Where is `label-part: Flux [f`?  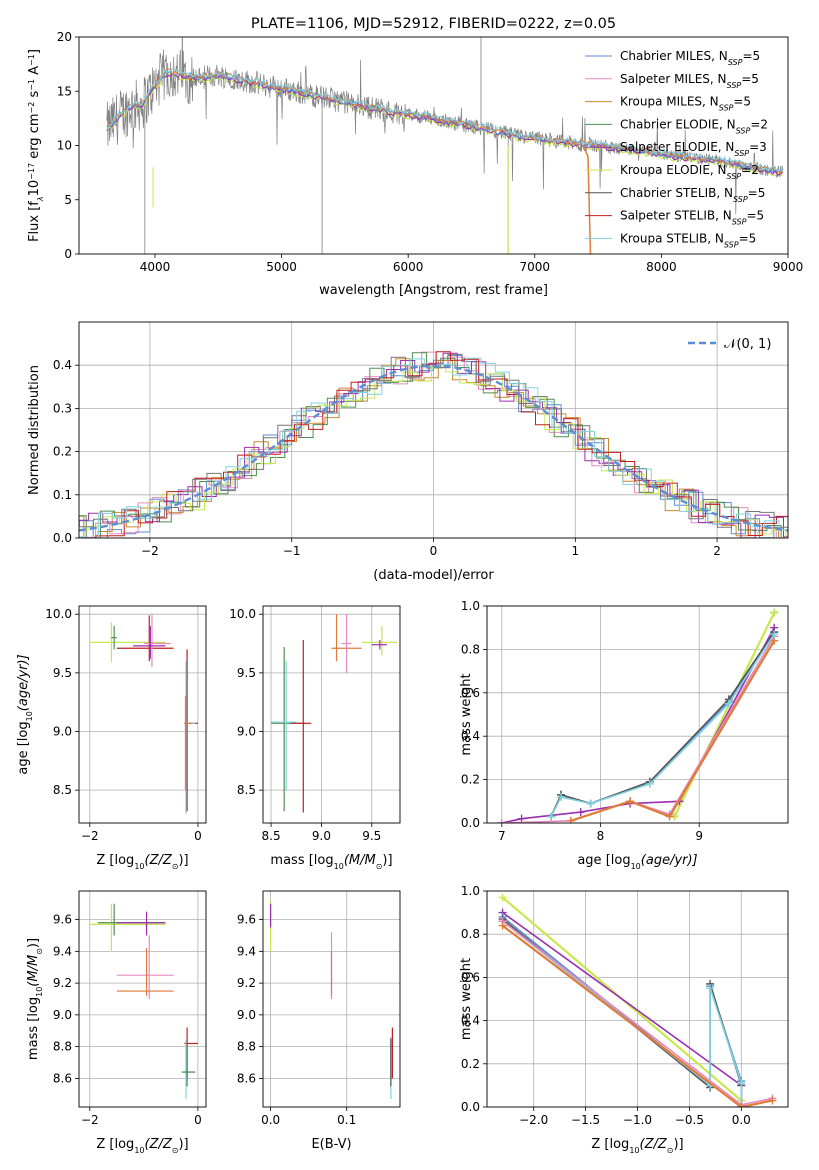
label-part: Flux [f is located at coordinates (34, 221).